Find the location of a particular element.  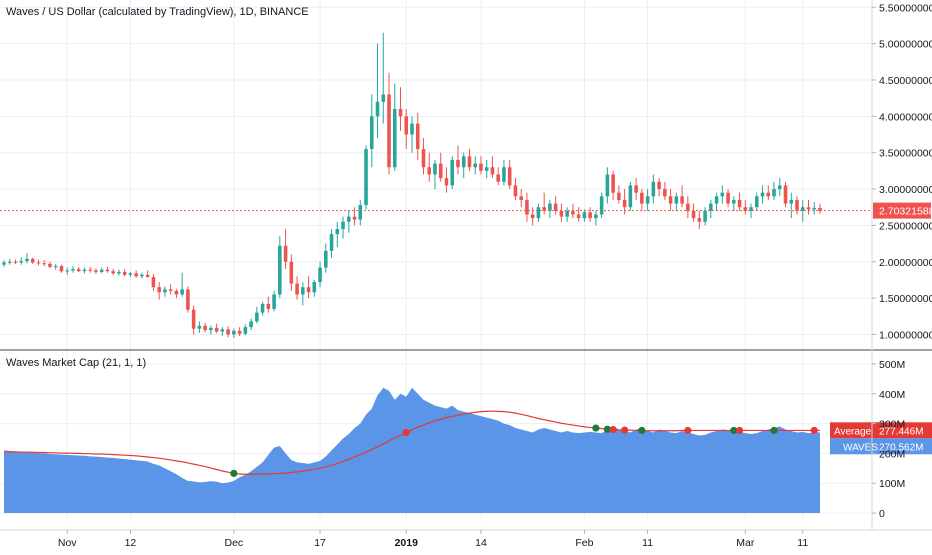

y-tick-label: 5.50000000 is located at coordinates (905, 8).